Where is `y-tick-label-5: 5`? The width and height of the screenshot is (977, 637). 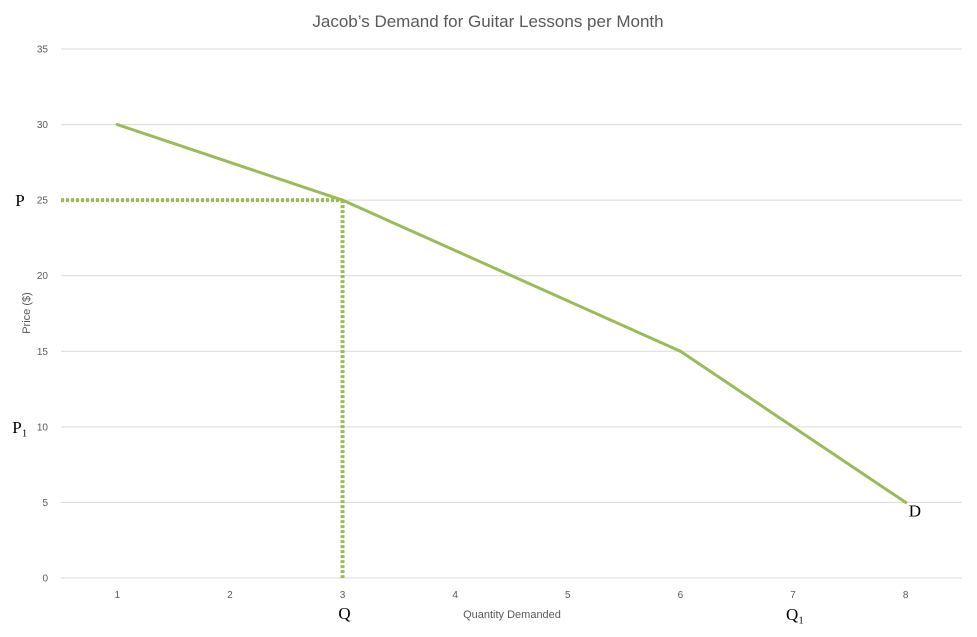 y-tick-label-5: 5 is located at coordinates (45, 503).